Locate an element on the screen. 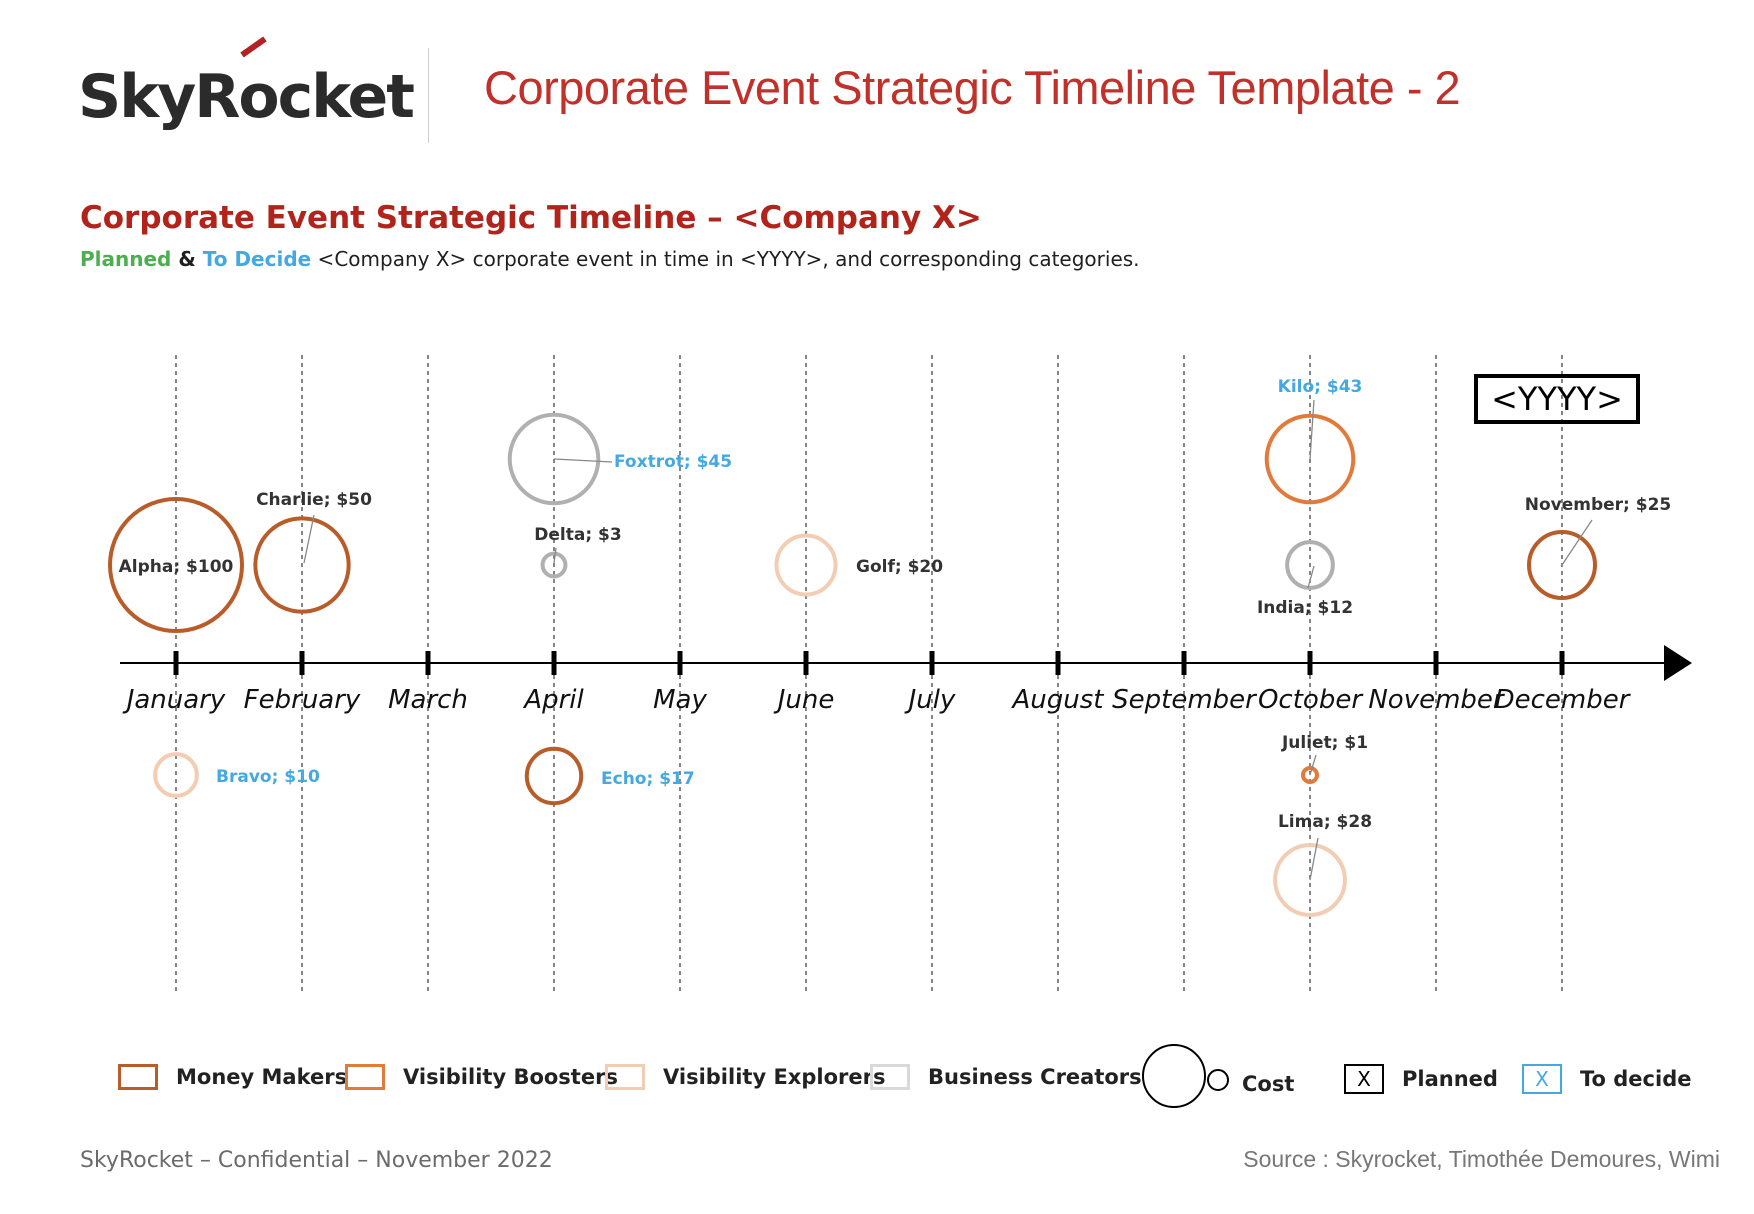 This screenshot has height=1214, width=1754. month-label: August is located at coordinates (1058, 700).